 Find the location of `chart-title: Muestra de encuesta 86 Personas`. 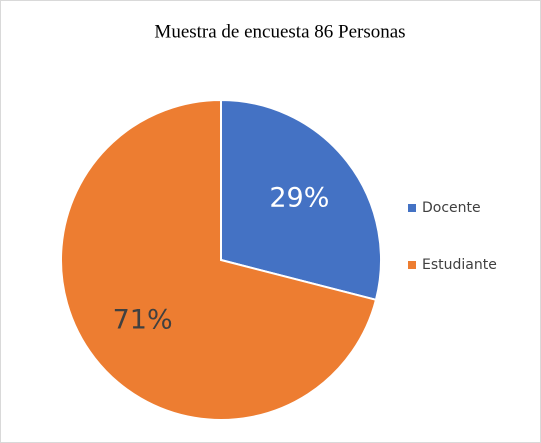

chart-title: Muestra de encuesta 86 Personas is located at coordinates (279, 31).